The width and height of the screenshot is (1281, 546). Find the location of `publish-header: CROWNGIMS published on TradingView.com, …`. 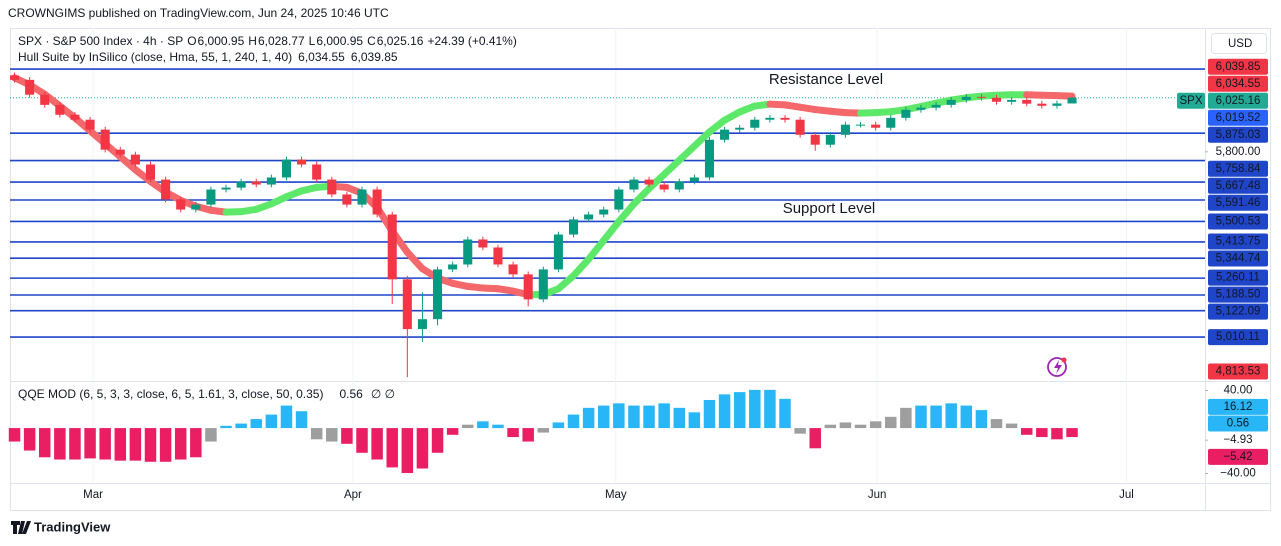

publish-header: CROWNGIMS published on TradingView.com, … is located at coordinates (198, 13).